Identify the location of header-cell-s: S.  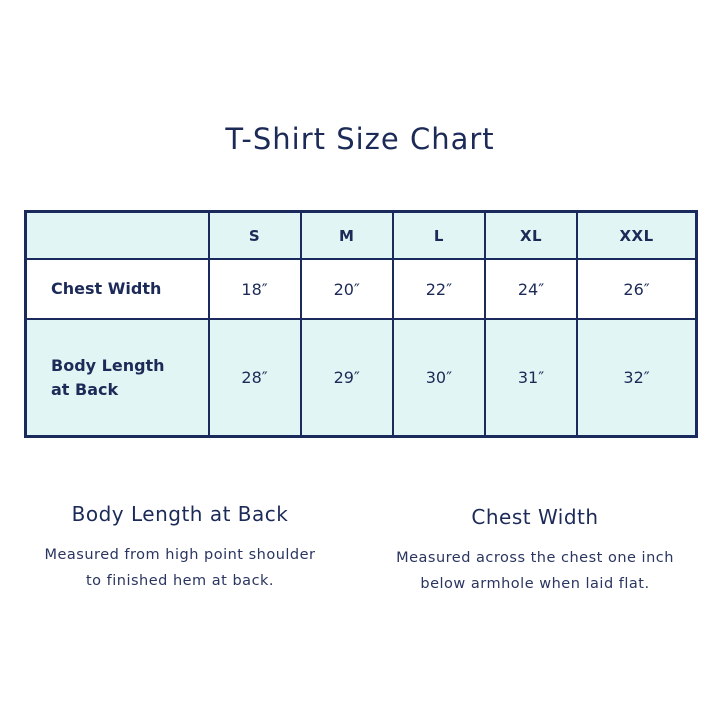
(254, 235).